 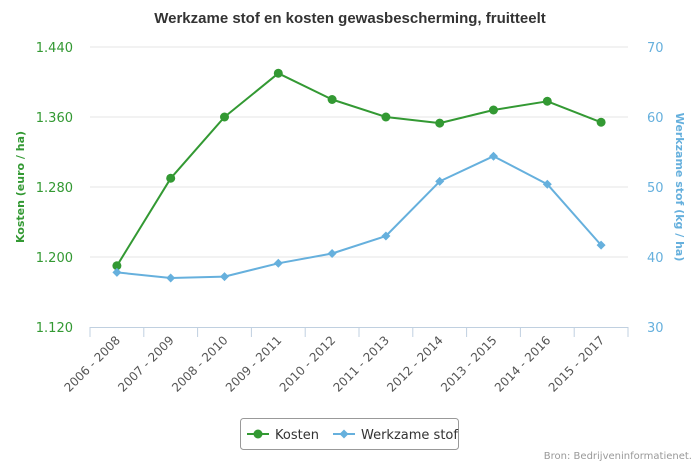 What do you see at coordinates (54, 118) in the screenshot?
I see `y-left-tick-label: 1.360` at bounding box center [54, 118].